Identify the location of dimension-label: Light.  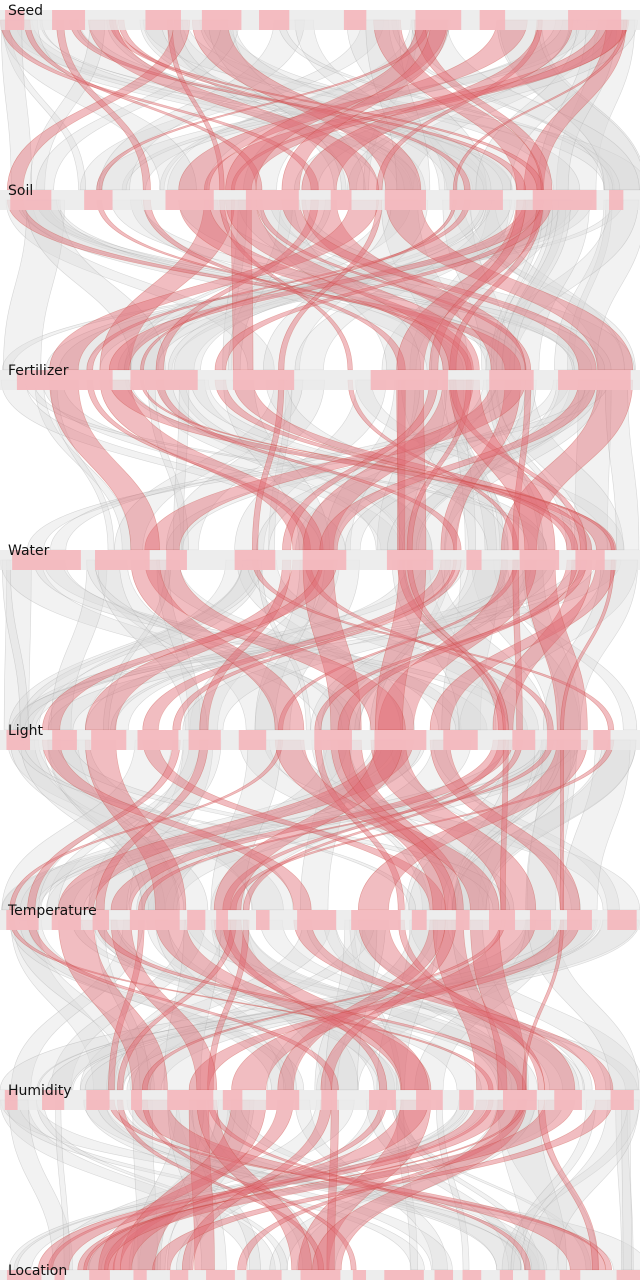
(25, 731).